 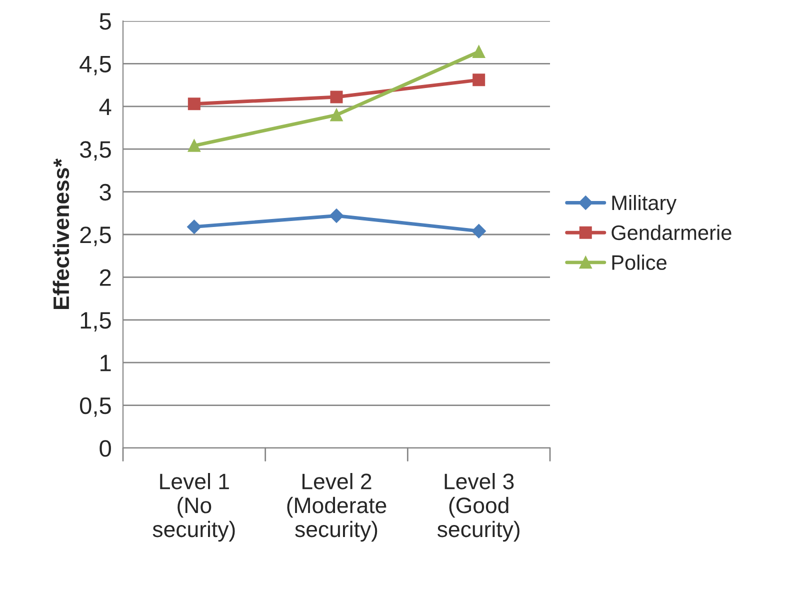 I want to click on x-tick-label: Level 3 (Good security), so click(x=478, y=507).